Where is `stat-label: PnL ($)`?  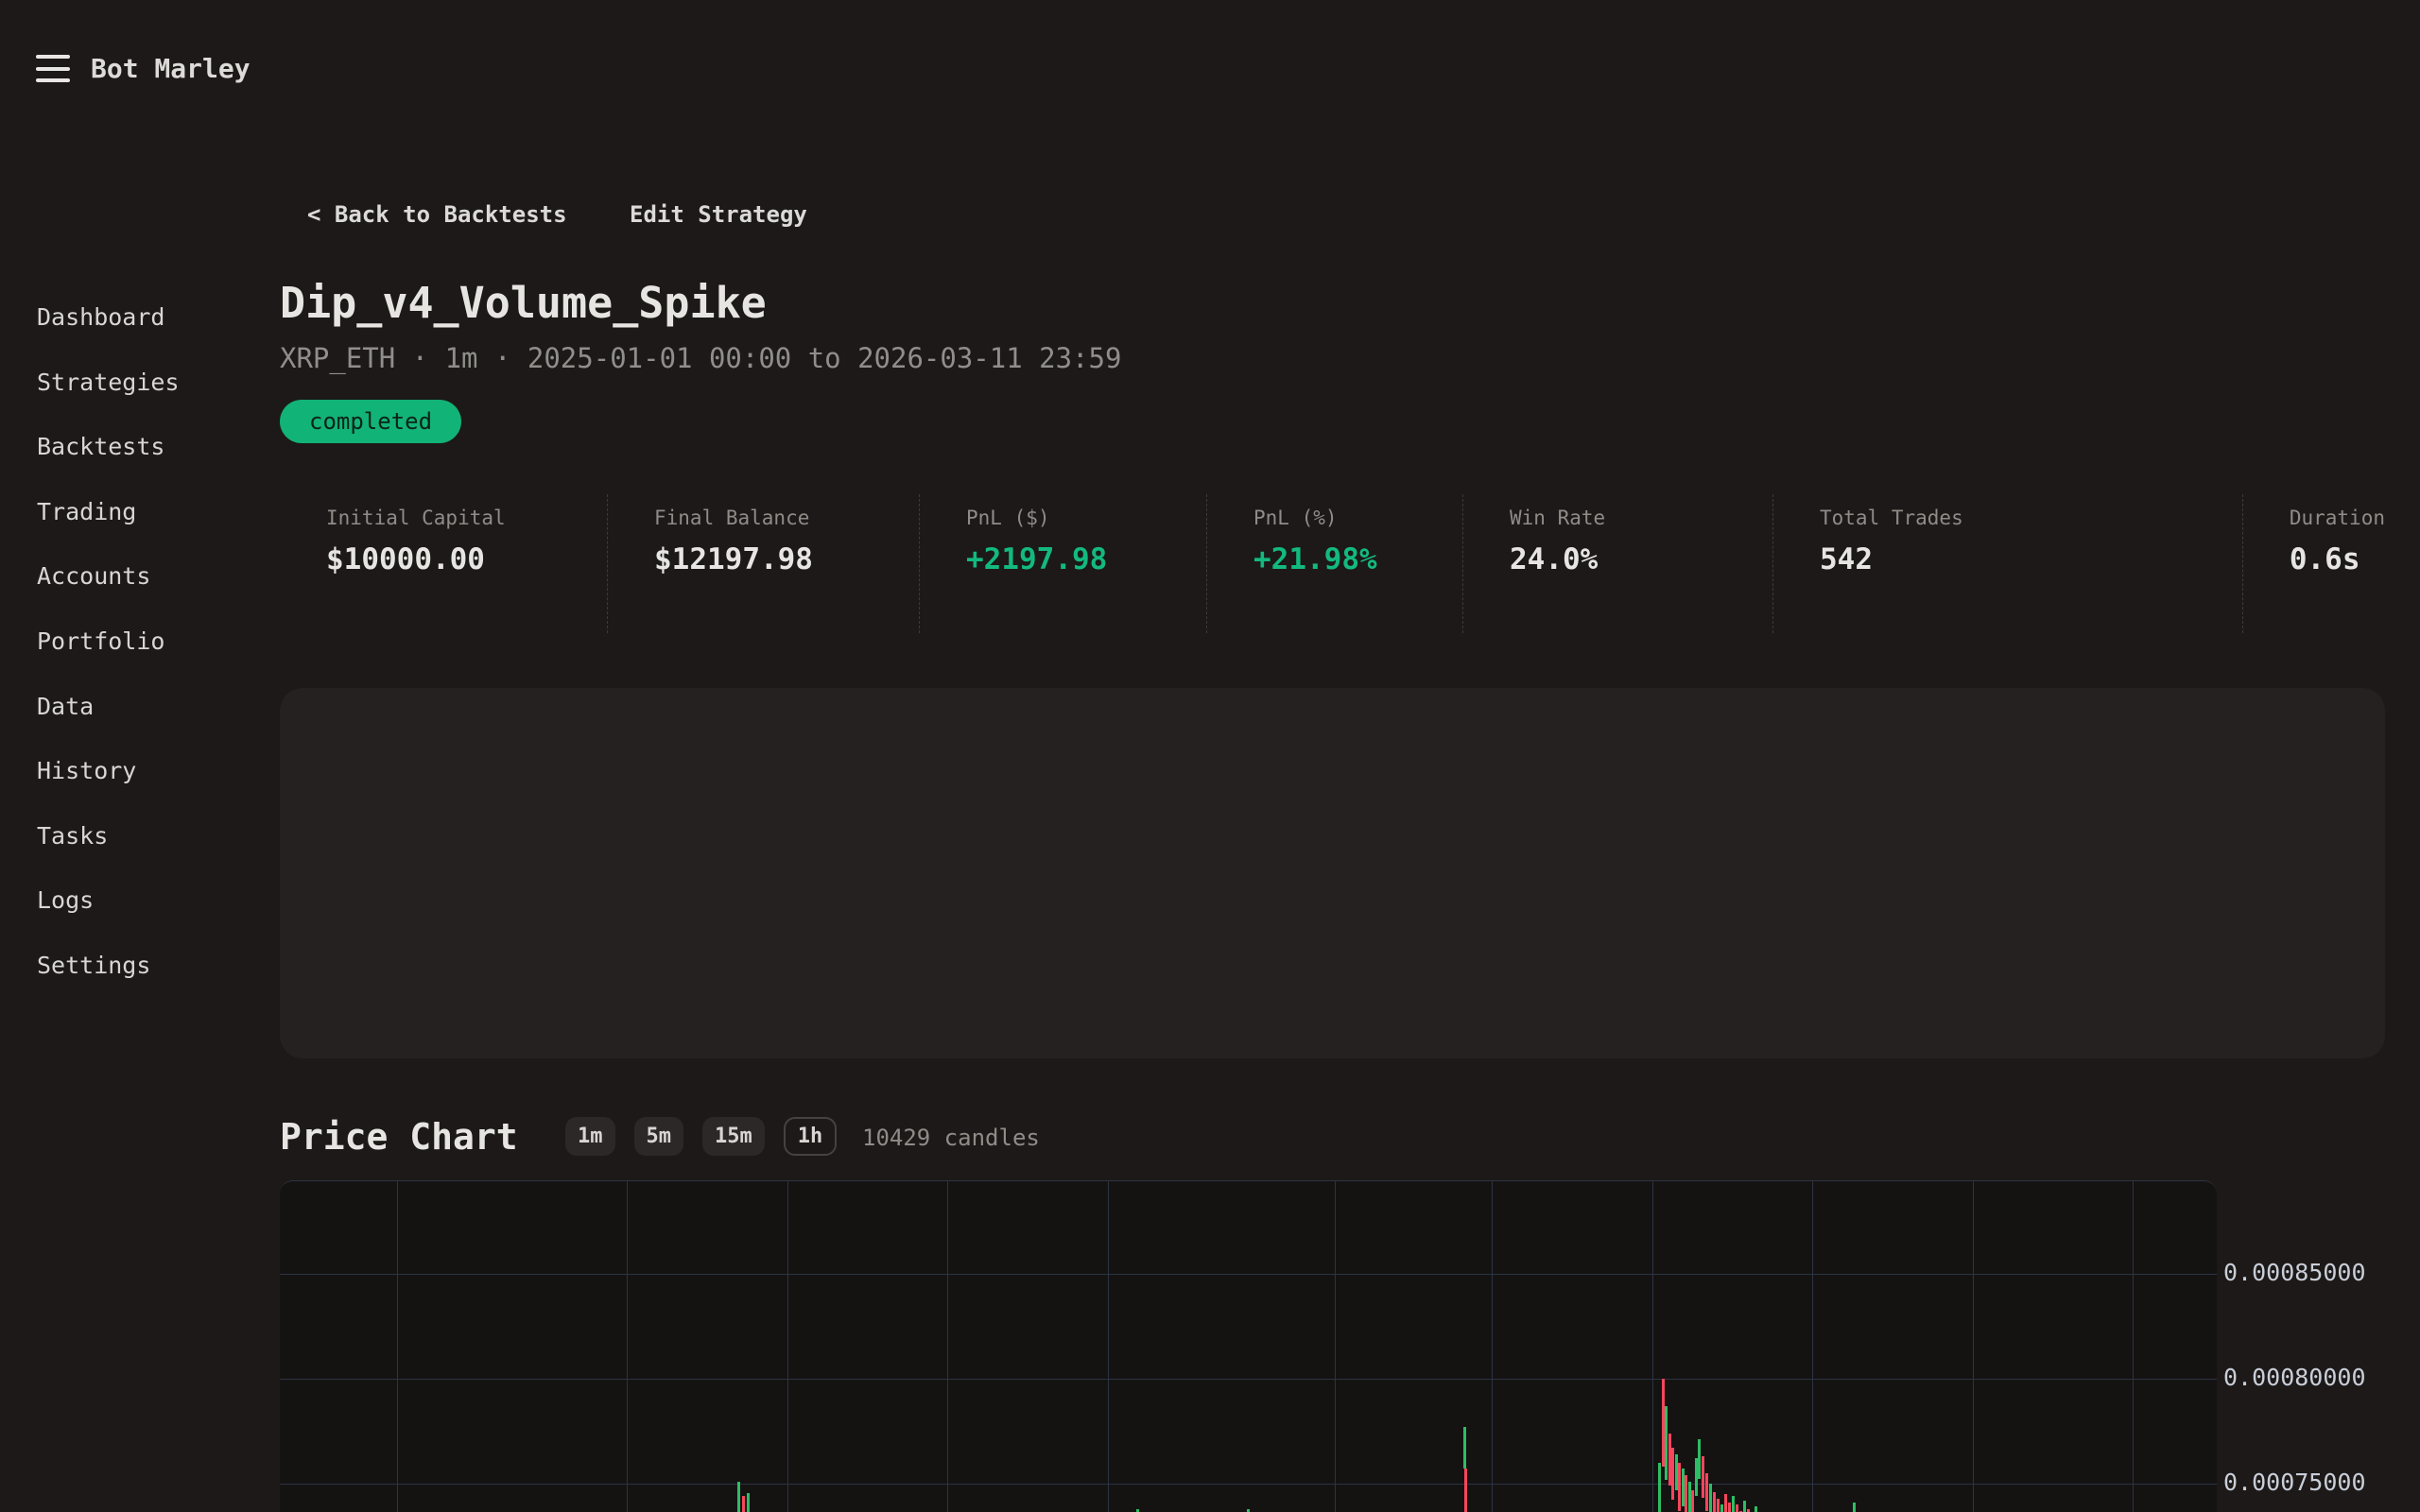 stat-label: PnL ($) is located at coordinates (1008, 518).